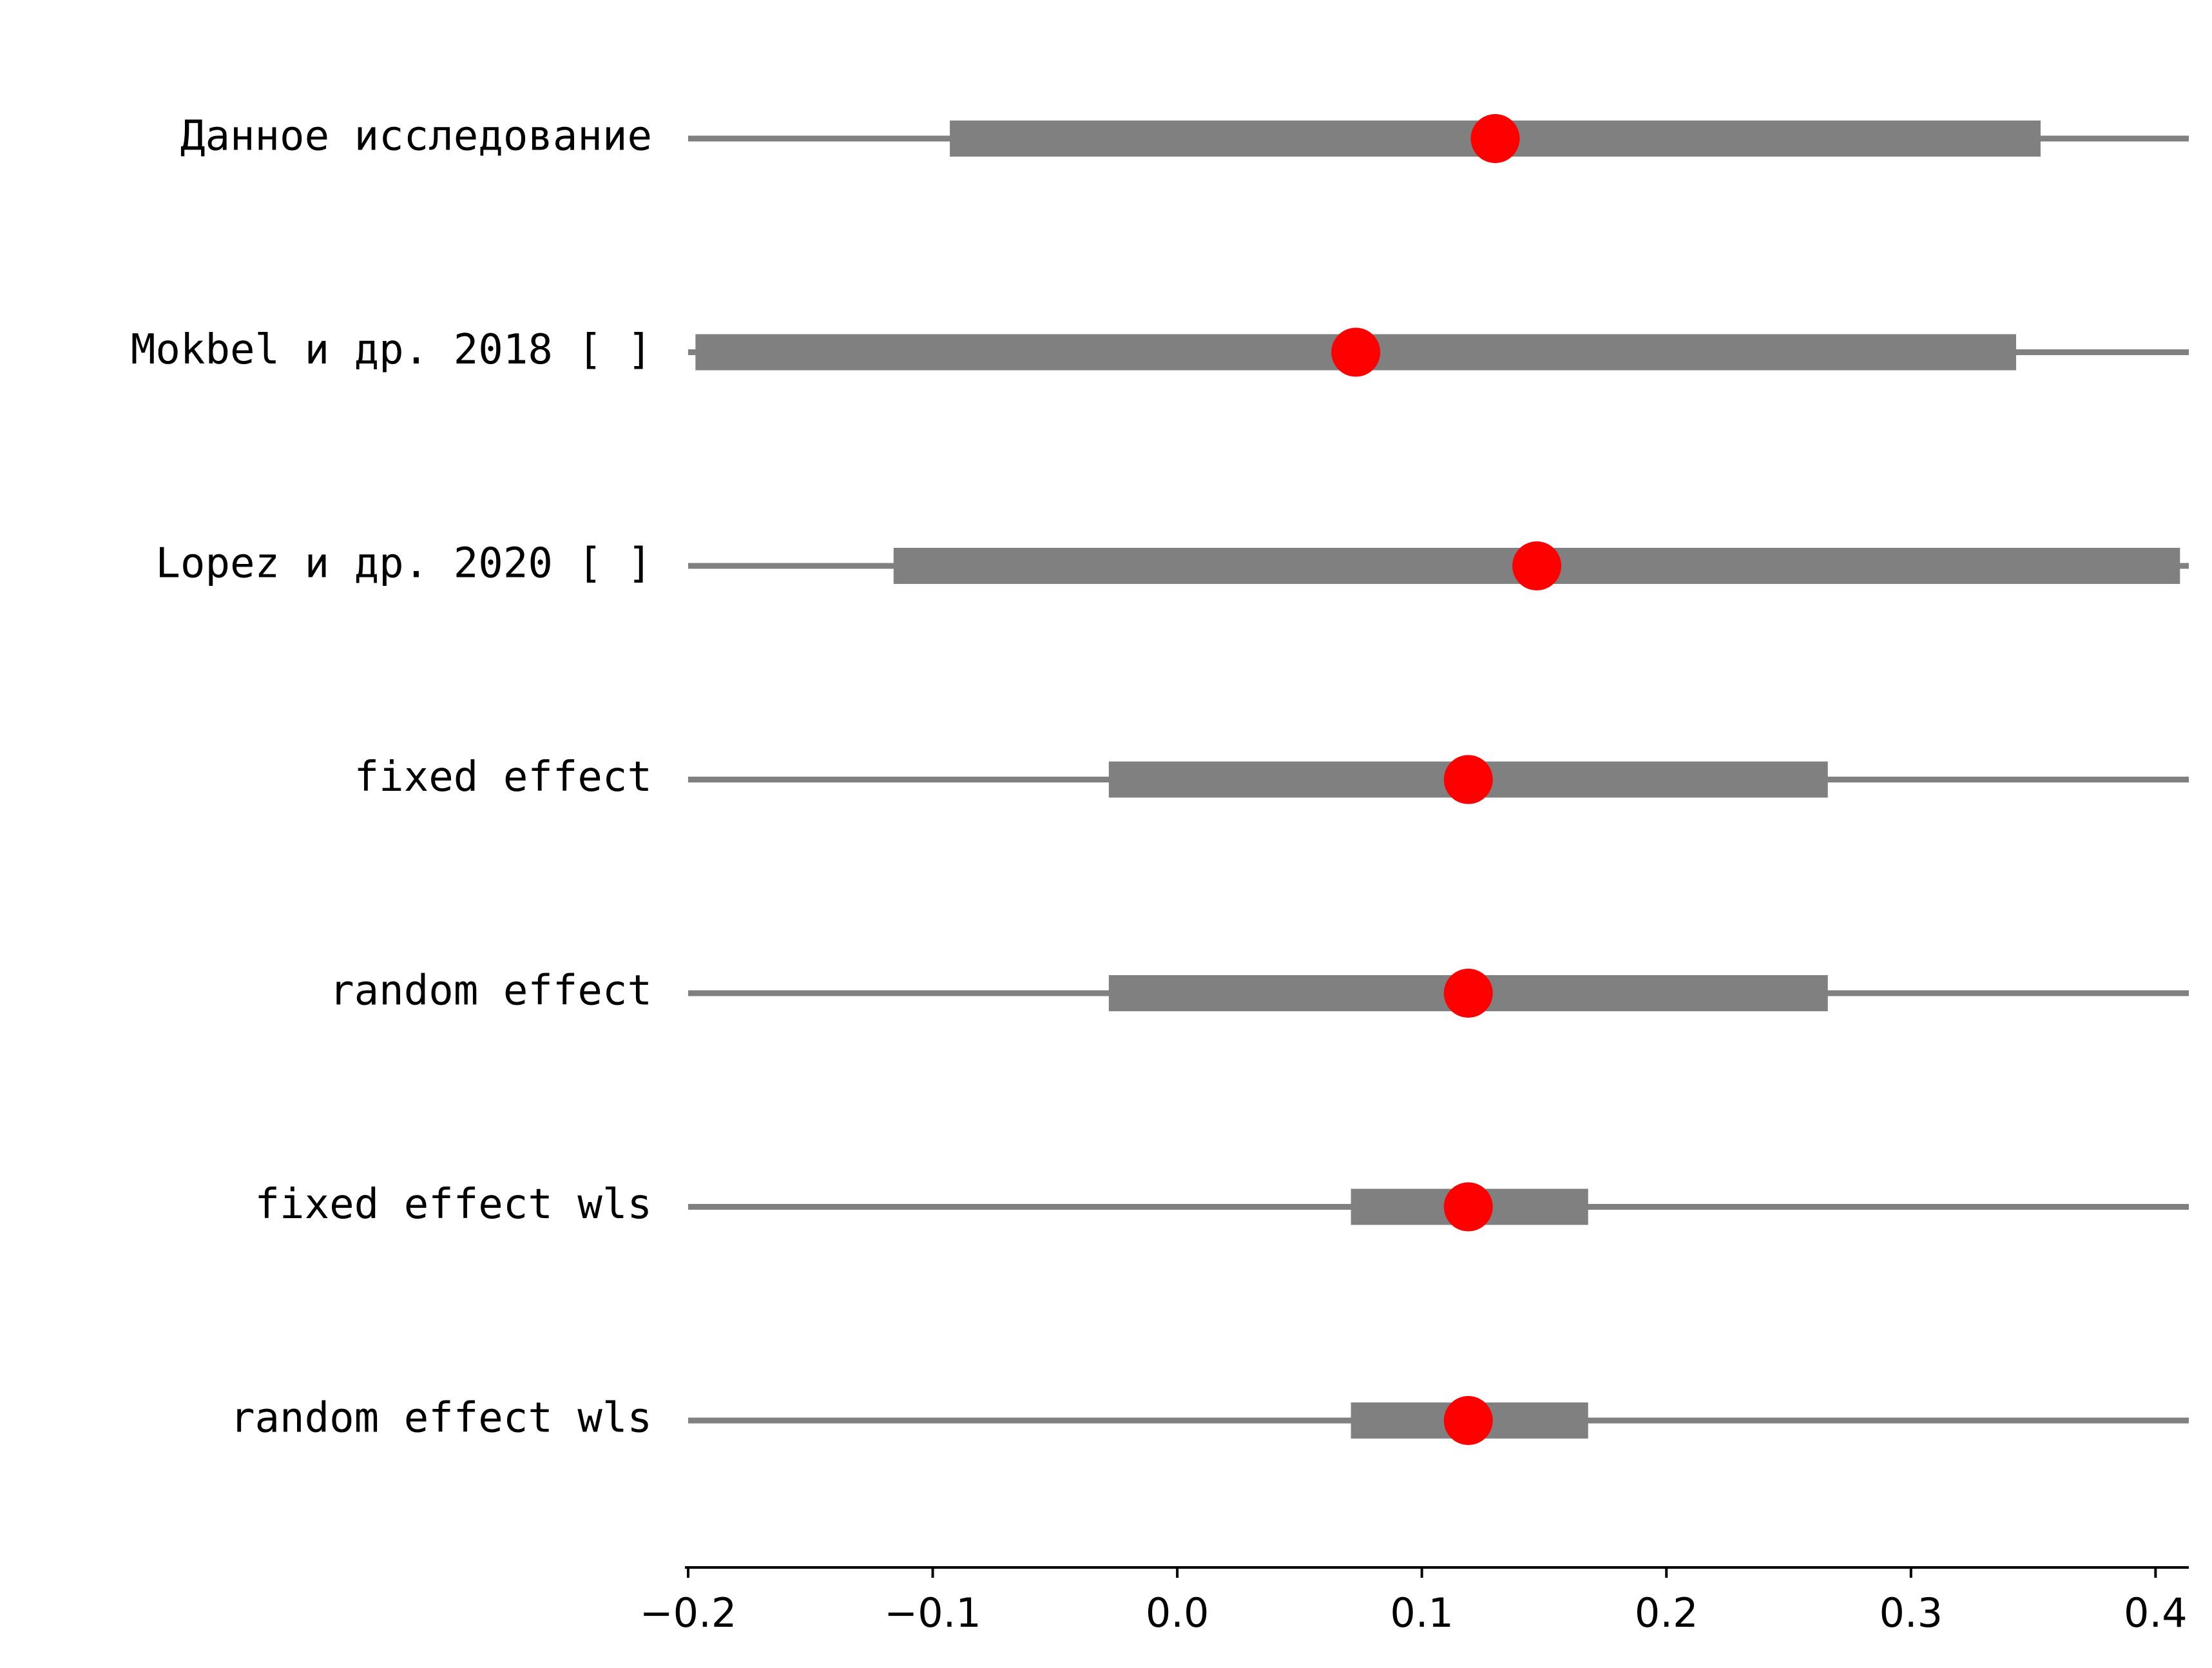 The height and width of the screenshot is (1668, 2212). I want to click on row-label: Mokbel и др. 2018 [ ], so click(391, 350).